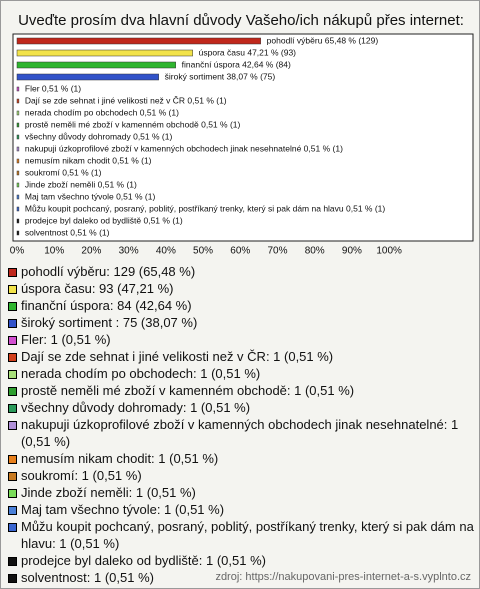 The width and height of the screenshot is (480, 589). Describe the element at coordinates (241, 305) in the screenshot. I see `legend-item: finanční úspora: 84 (42,64 %)` at that location.